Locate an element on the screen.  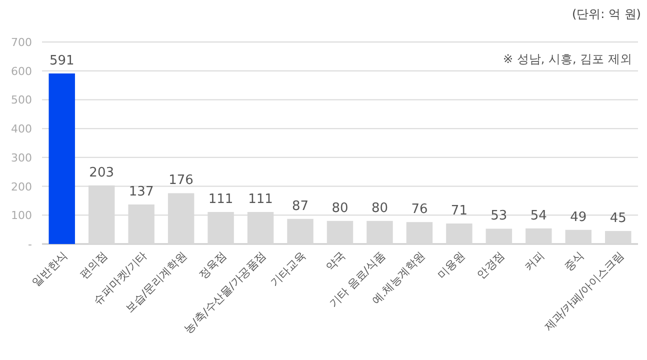
x-tick-label: 커피 is located at coordinates (534, 261).